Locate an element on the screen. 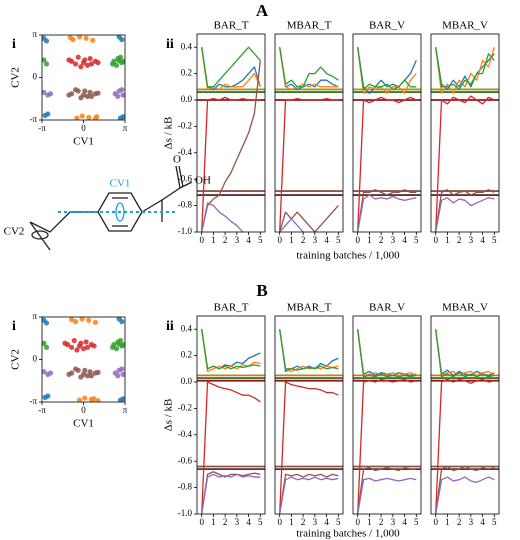 The image size is (520, 540). subplot-title: BAR_V is located at coordinates (387, 26).